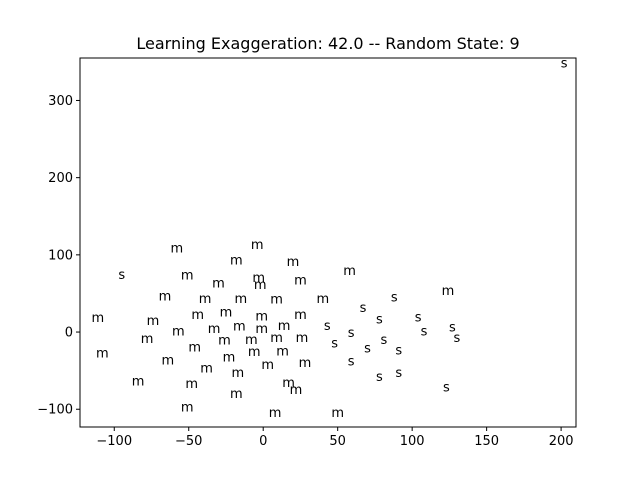 The width and height of the screenshot is (640, 480). What do you see at coordinates (486, 441) in the screenshot?
I see `x-tick-label: 150` at bounding box center [486, 441].